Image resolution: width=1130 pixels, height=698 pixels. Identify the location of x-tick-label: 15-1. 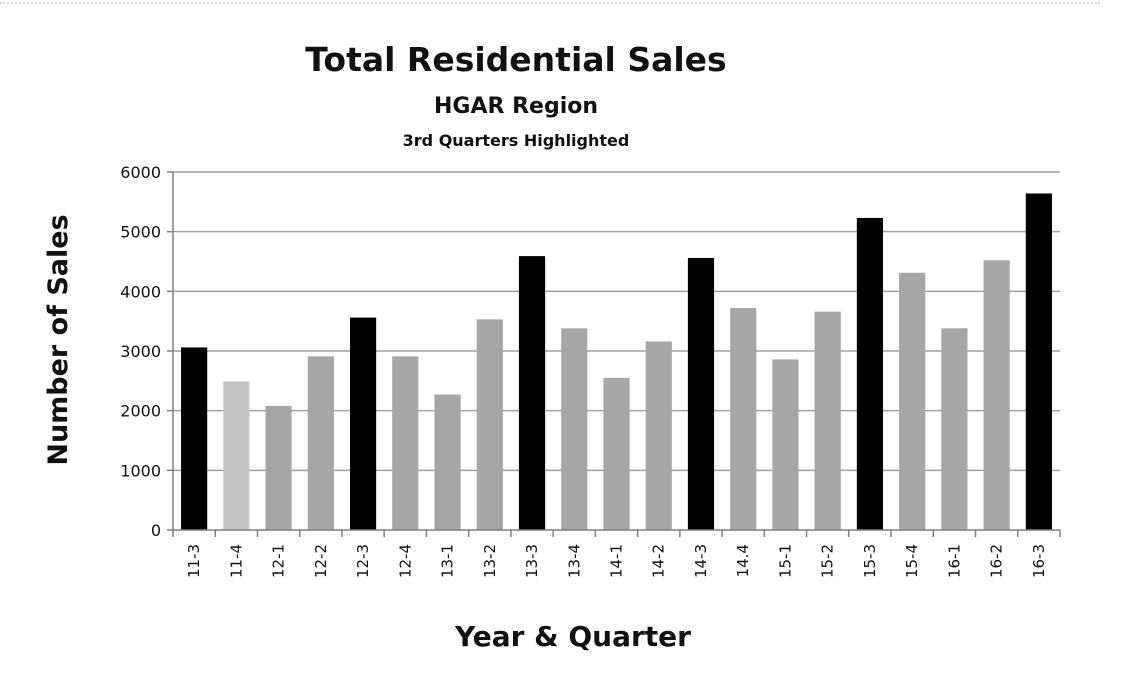
(785, 561).